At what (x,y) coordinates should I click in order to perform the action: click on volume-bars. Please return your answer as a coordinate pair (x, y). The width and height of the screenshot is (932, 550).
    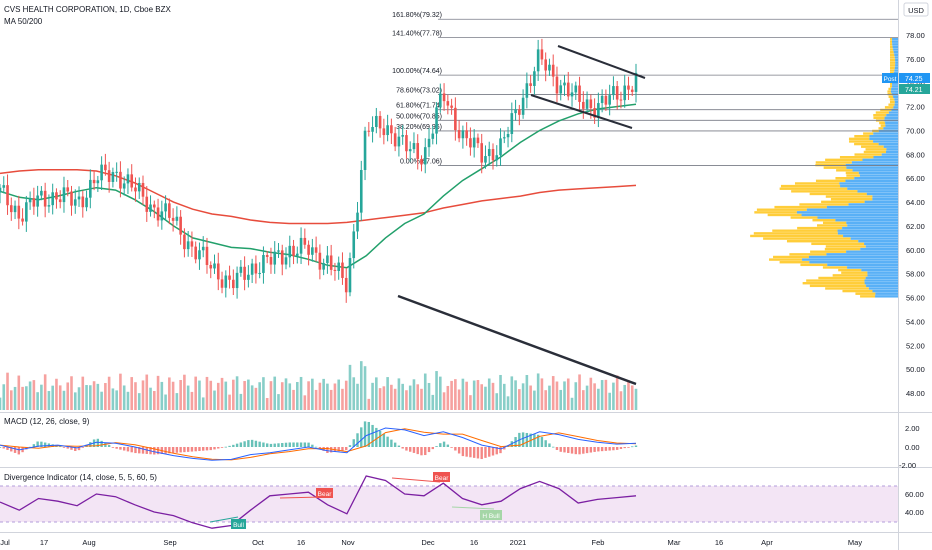
    Looking at the image, I should click on (319, 385).